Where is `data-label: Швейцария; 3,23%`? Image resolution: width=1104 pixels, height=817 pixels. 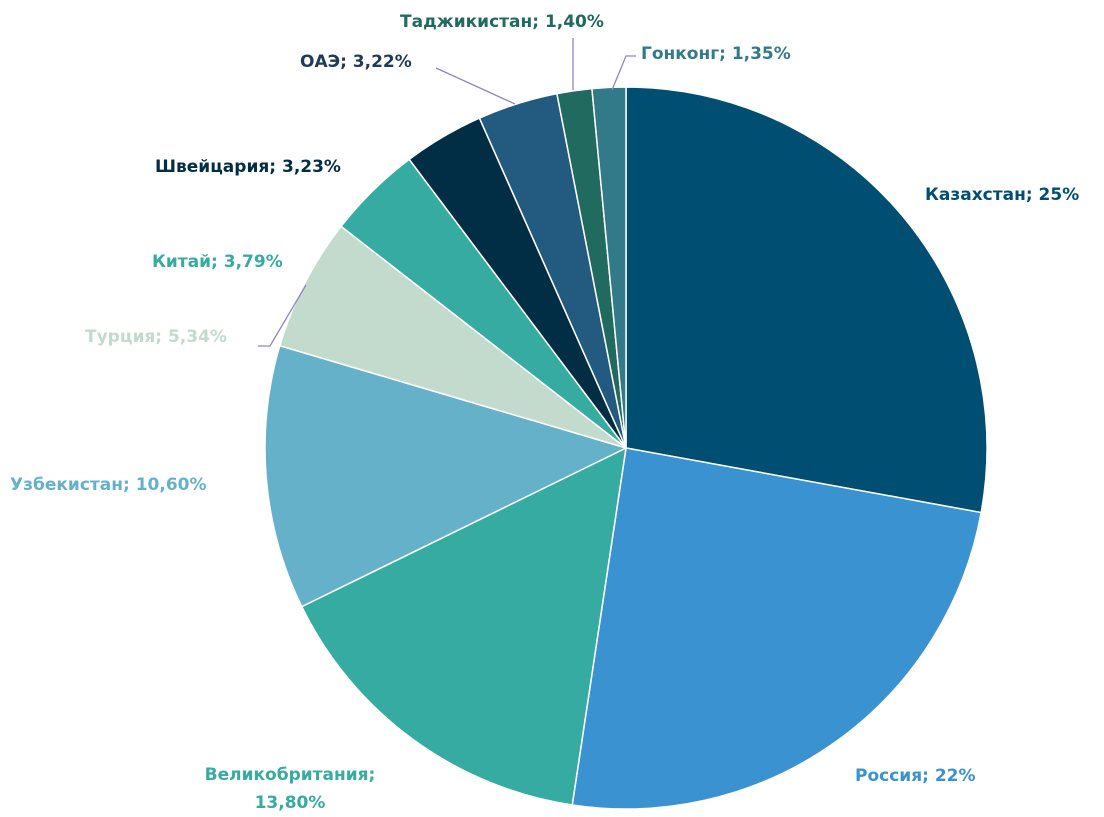 data-label: Швейцария; 3,23% is located at coordinates (248, 167).